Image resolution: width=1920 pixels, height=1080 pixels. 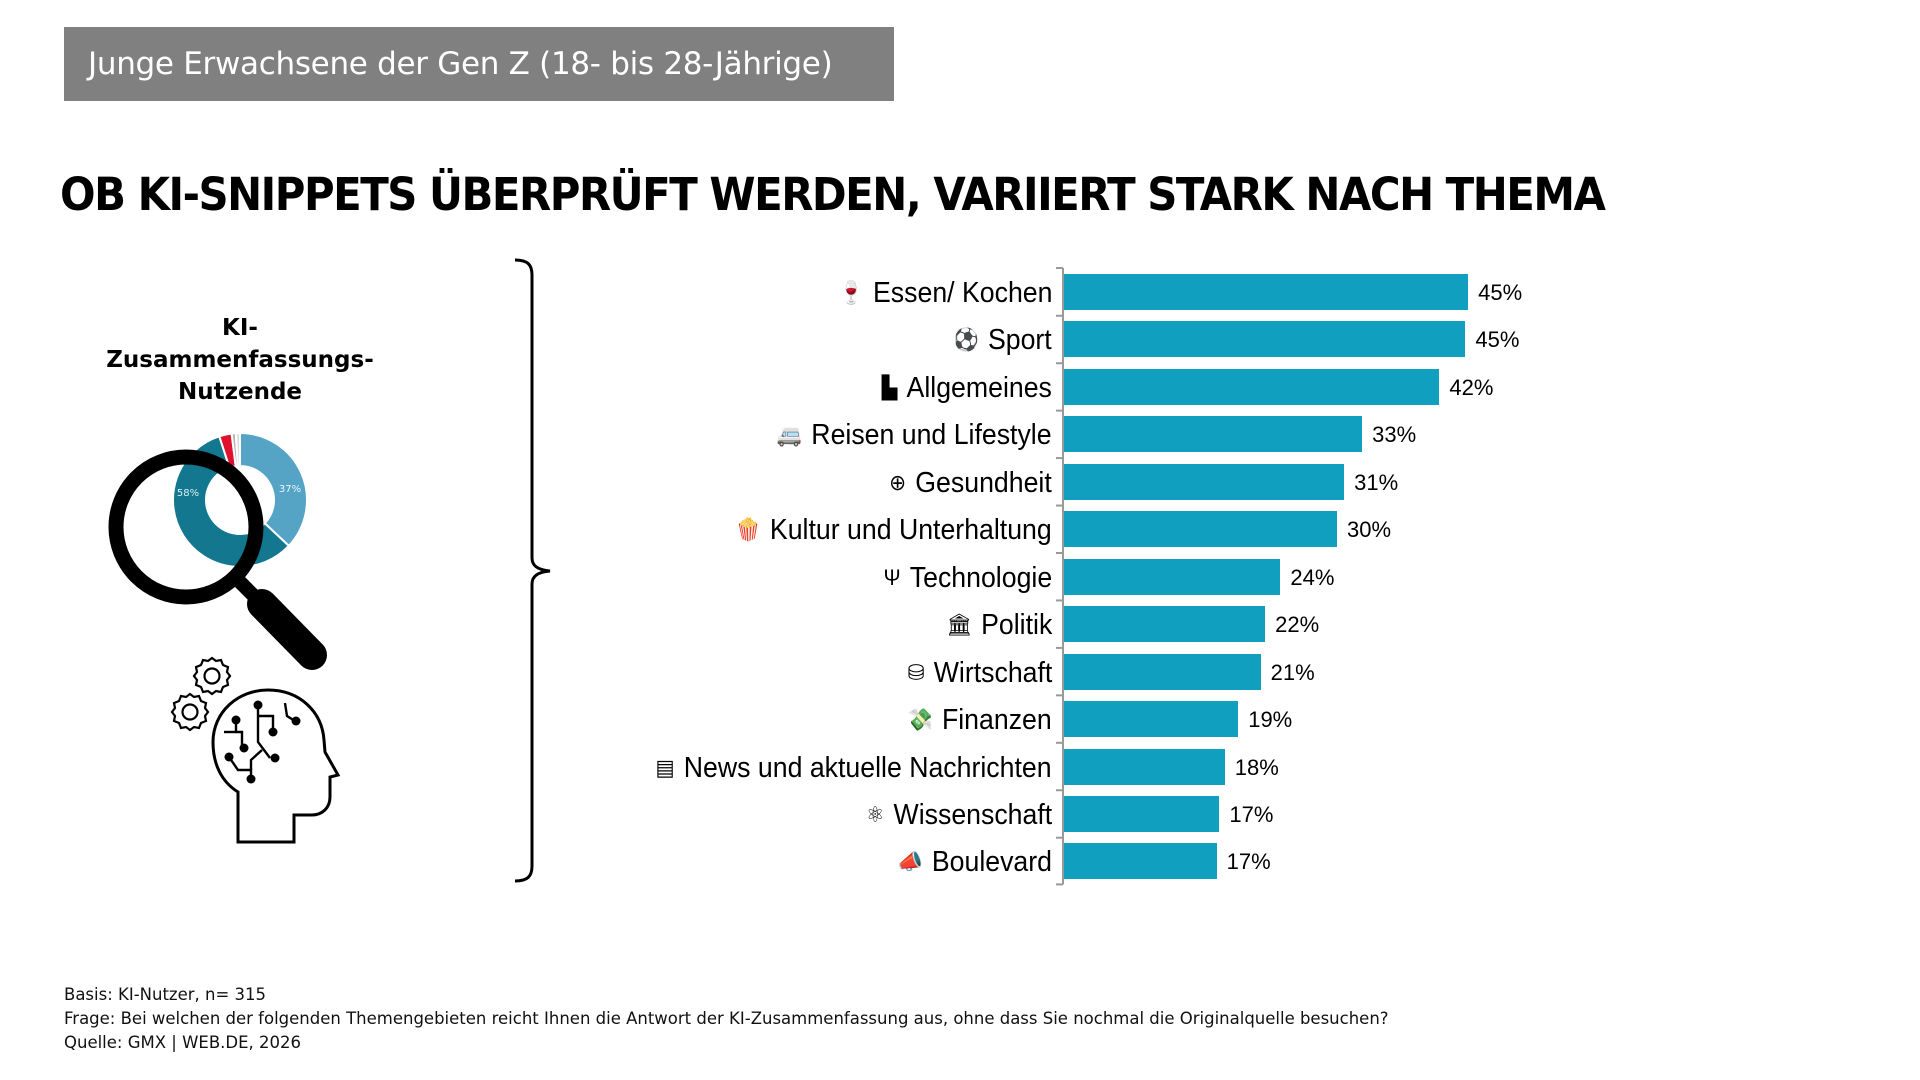 I want to click on popcorn-icon: 🍿, so click(x=748, y=530).